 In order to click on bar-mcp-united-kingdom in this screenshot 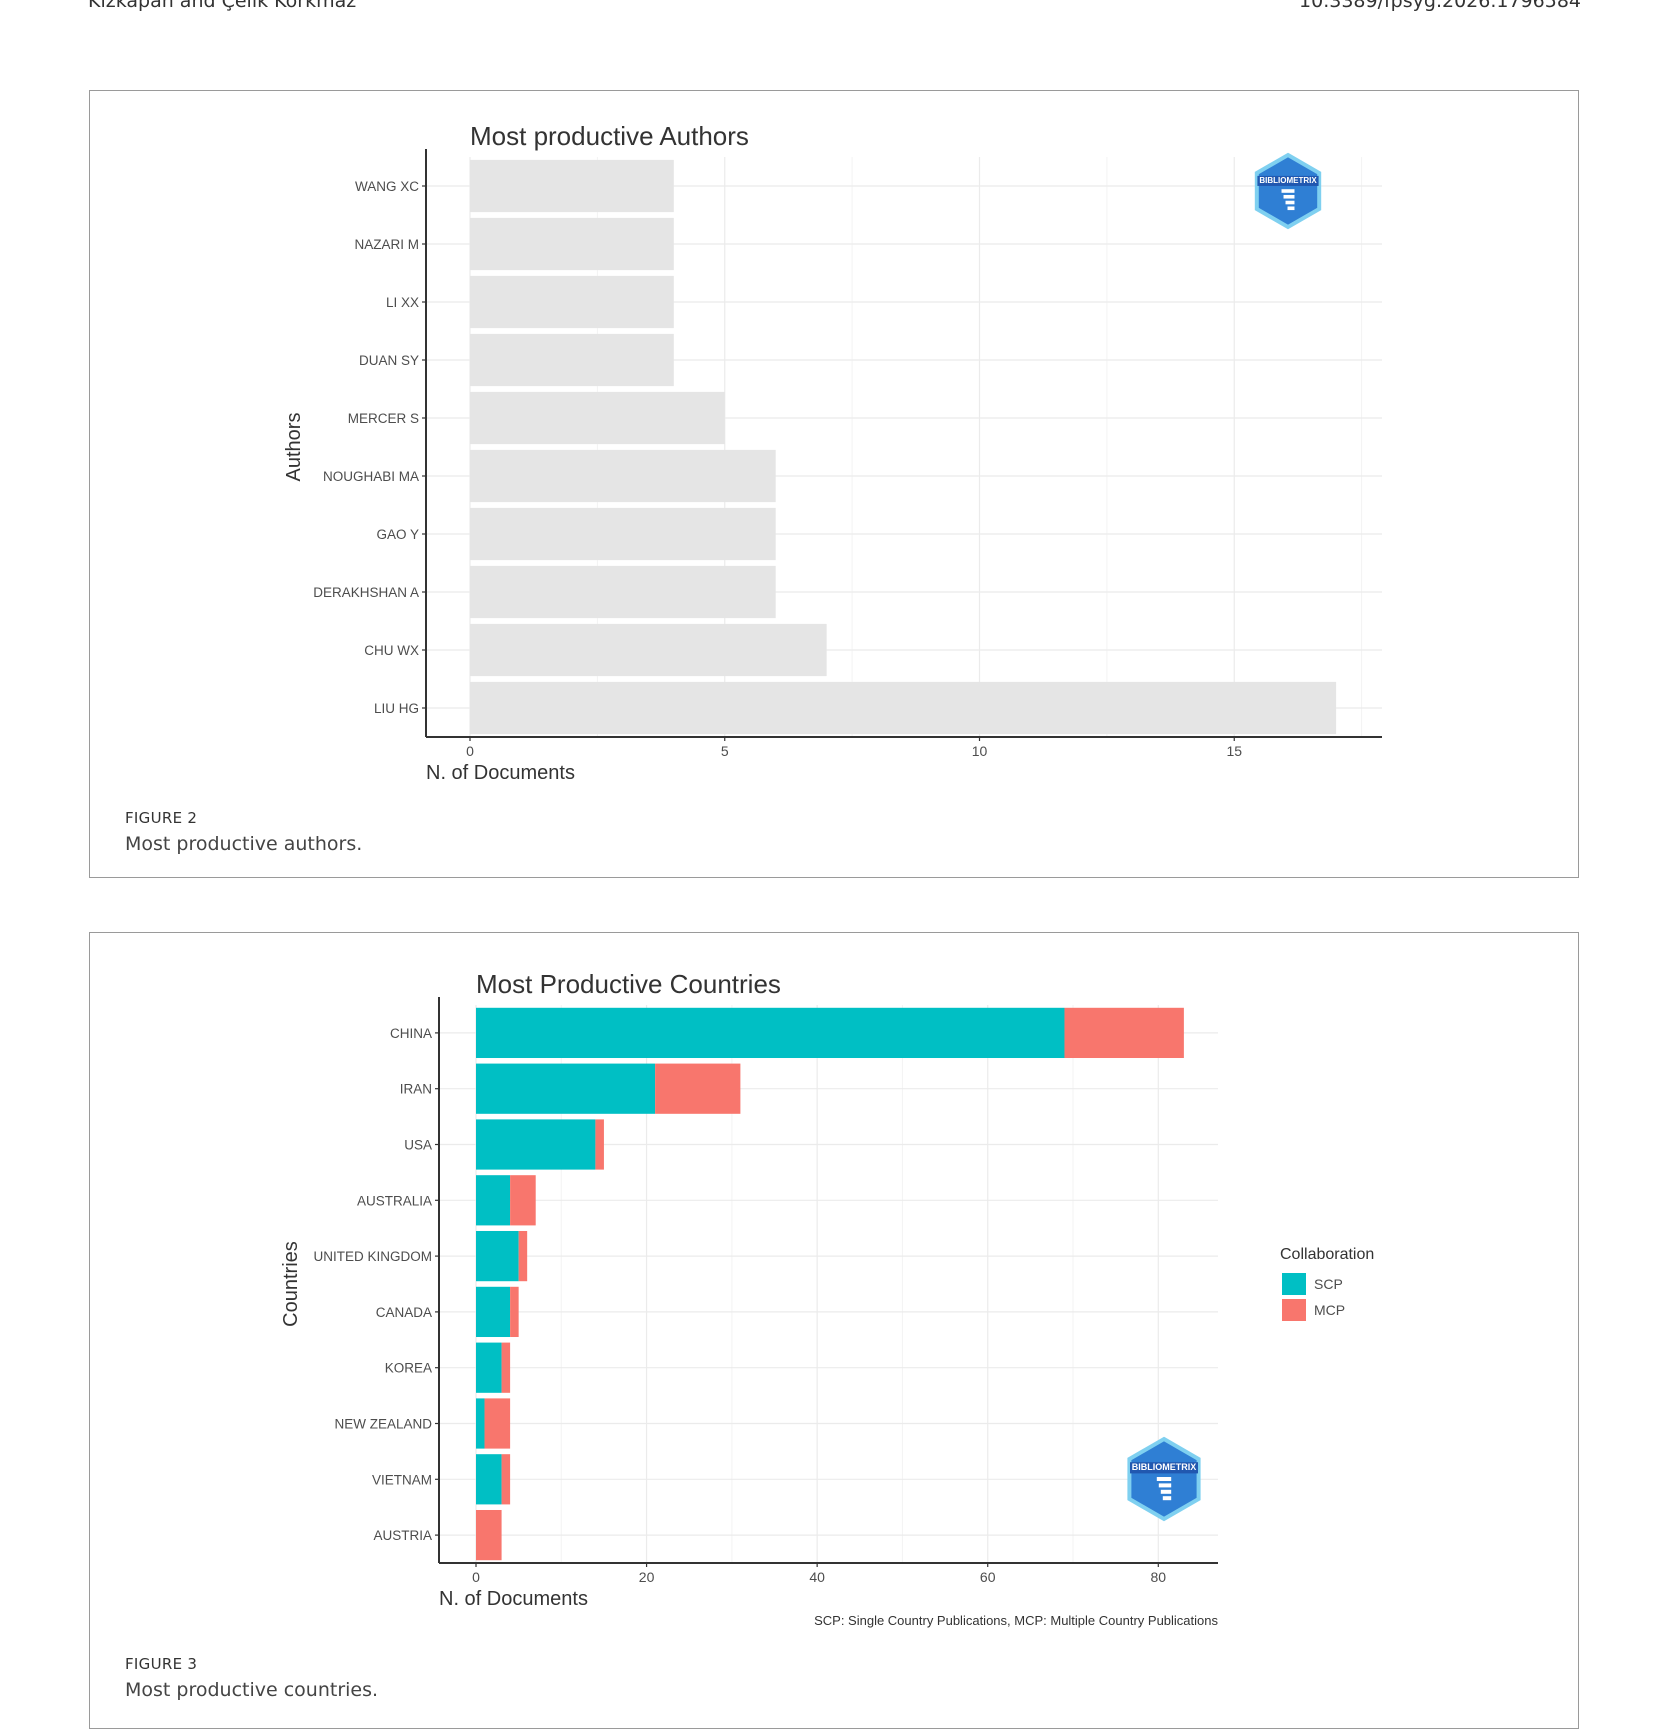, I will do `click(523, 1256)`.